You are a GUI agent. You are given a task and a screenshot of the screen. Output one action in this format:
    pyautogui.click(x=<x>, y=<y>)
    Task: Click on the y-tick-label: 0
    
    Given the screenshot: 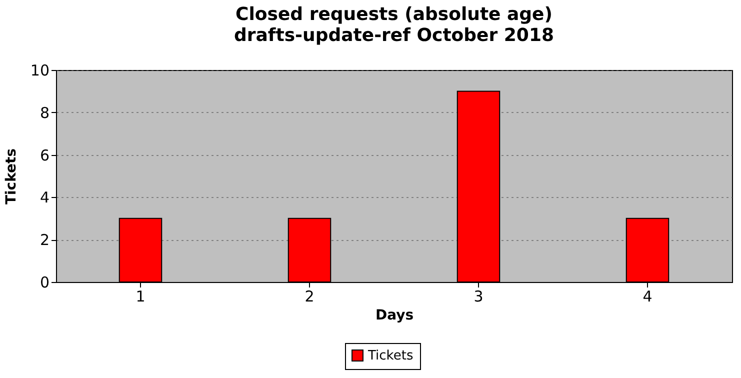 What is the action you would take?
    pyautogui.click(x=45, y=283)
    